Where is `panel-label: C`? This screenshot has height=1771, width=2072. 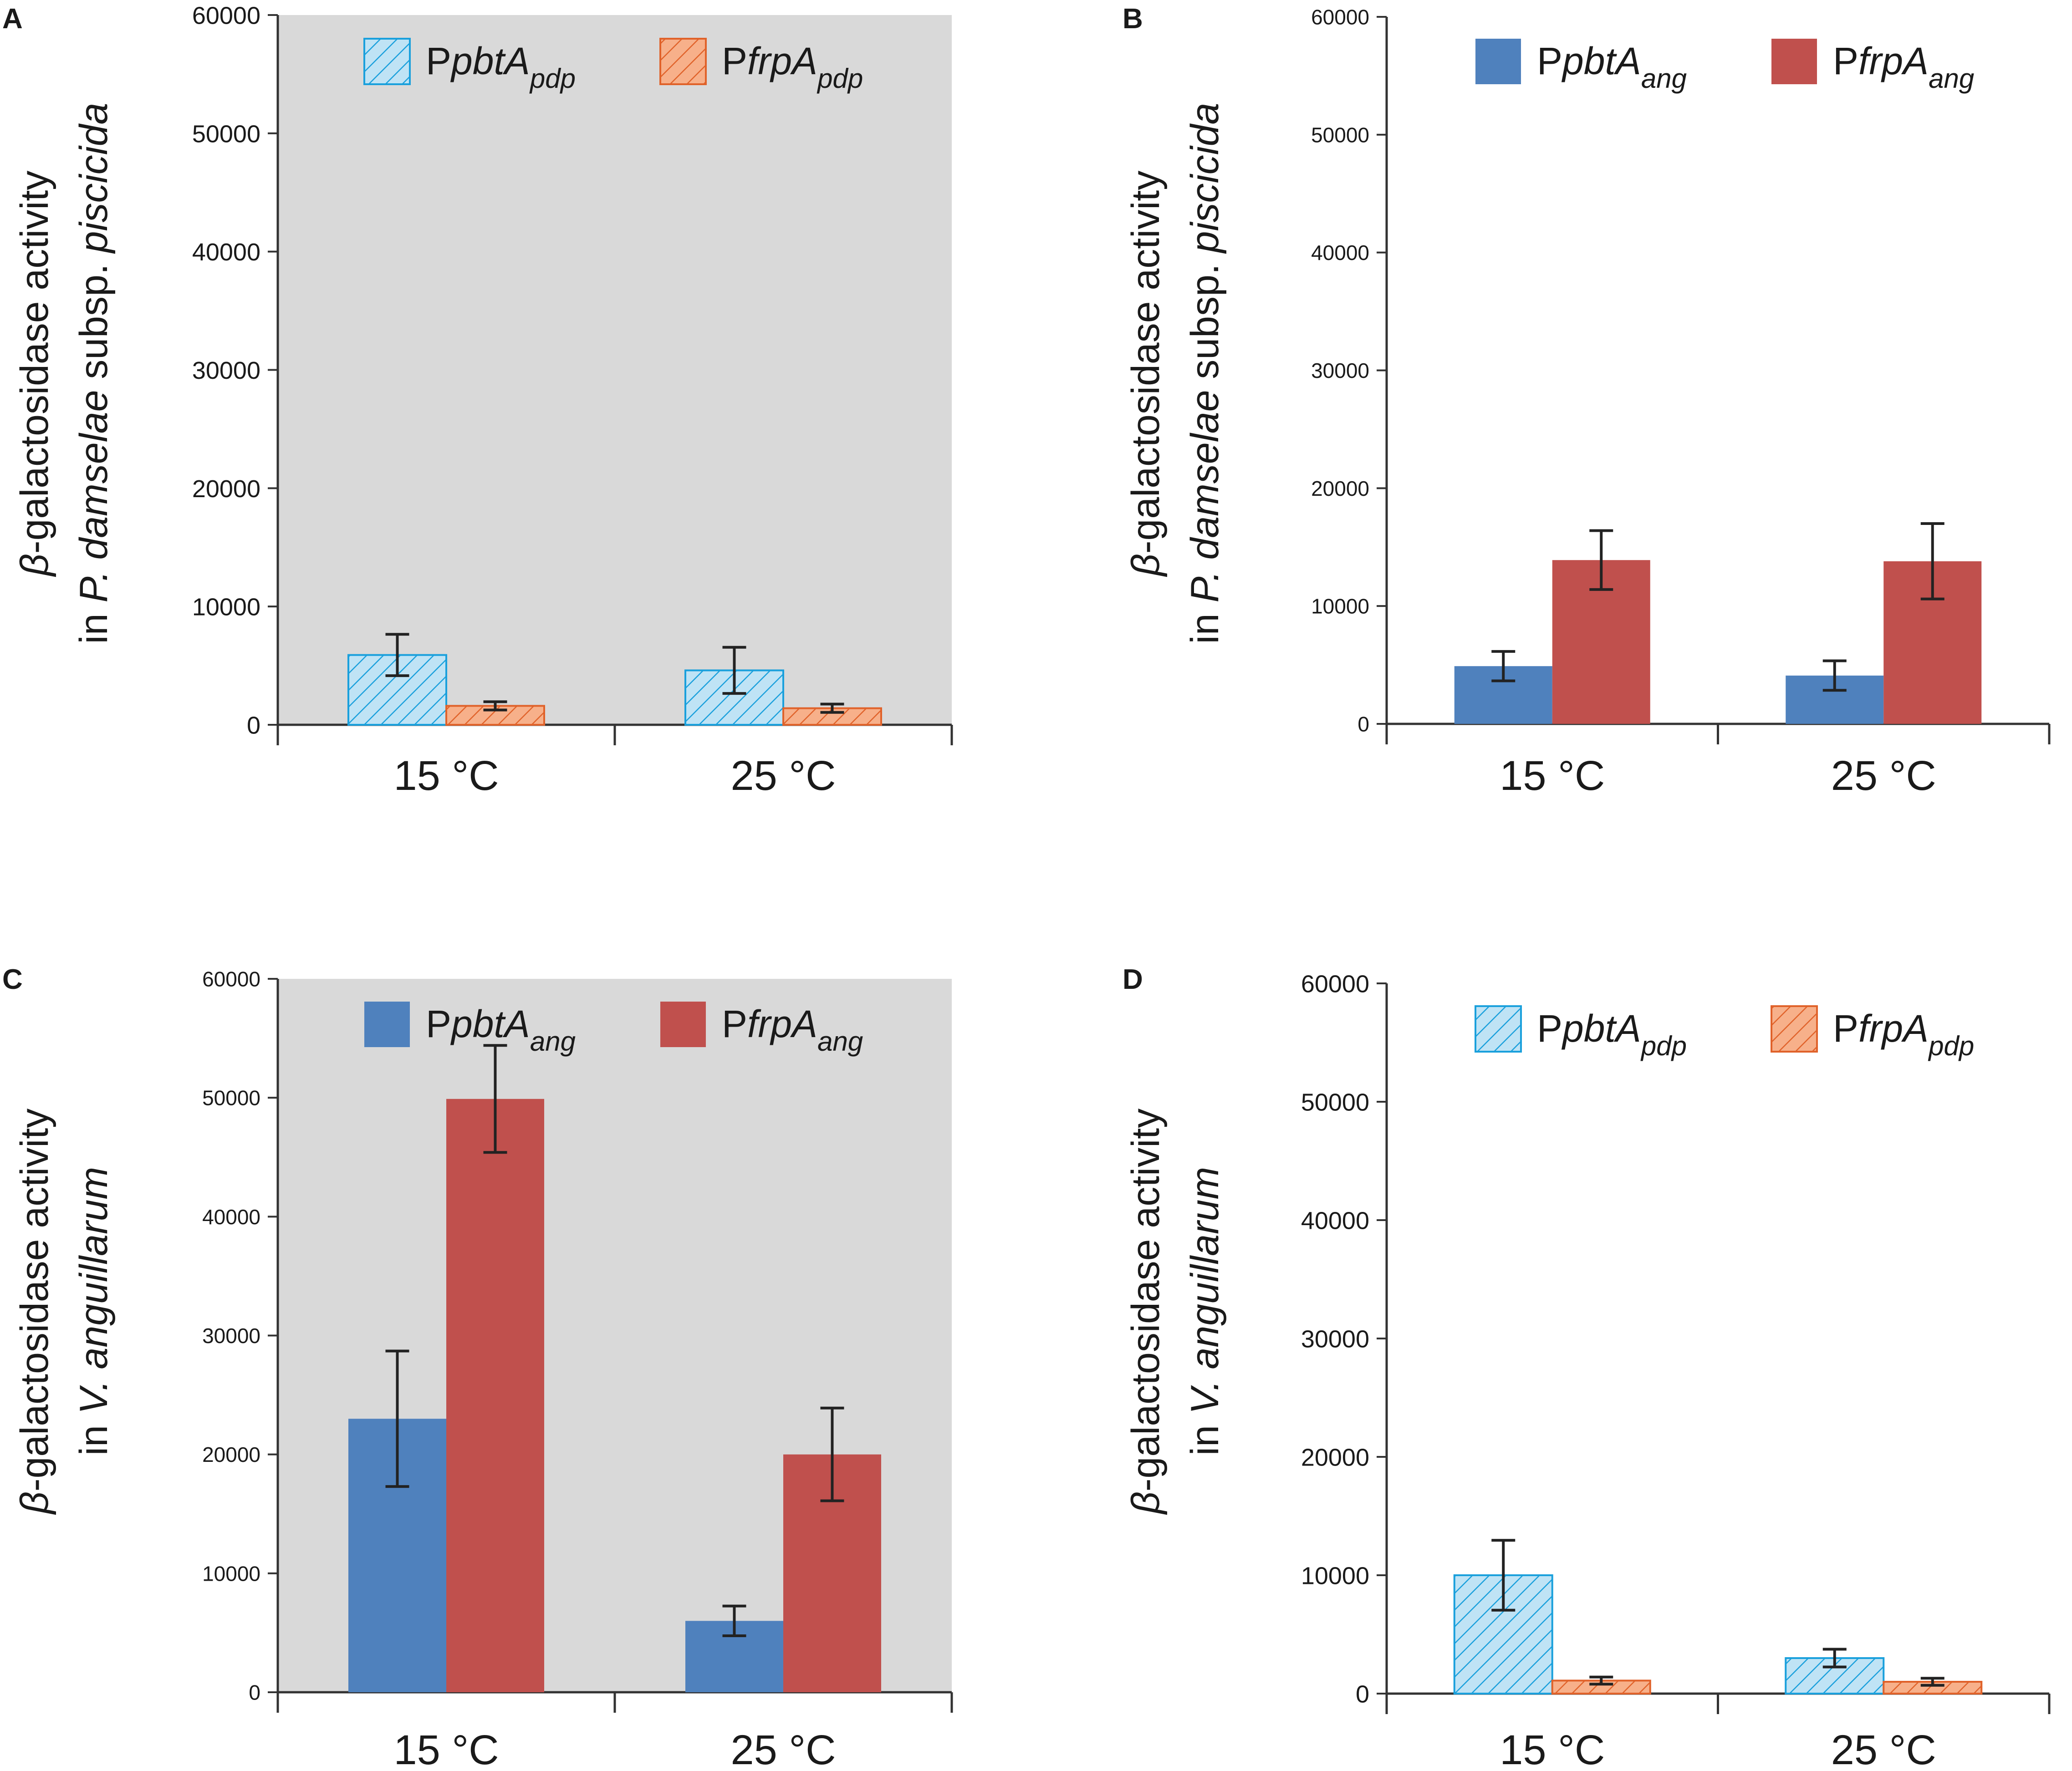
panel-label: C is located at coordinates (13, 979).